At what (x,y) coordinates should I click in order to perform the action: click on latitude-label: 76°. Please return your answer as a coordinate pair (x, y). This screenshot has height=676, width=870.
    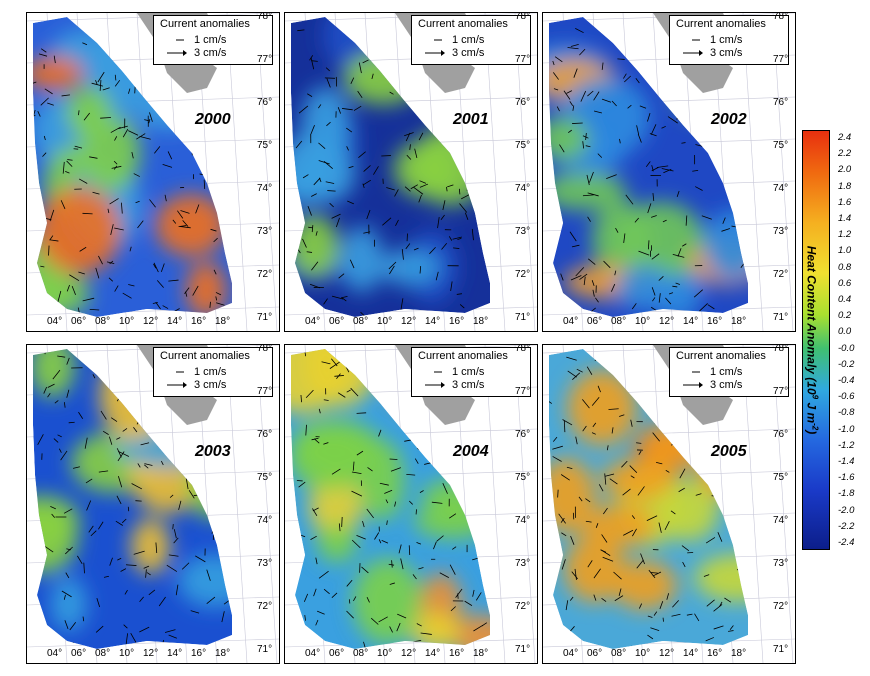
    Looking at the image, I should click on (265, 102).